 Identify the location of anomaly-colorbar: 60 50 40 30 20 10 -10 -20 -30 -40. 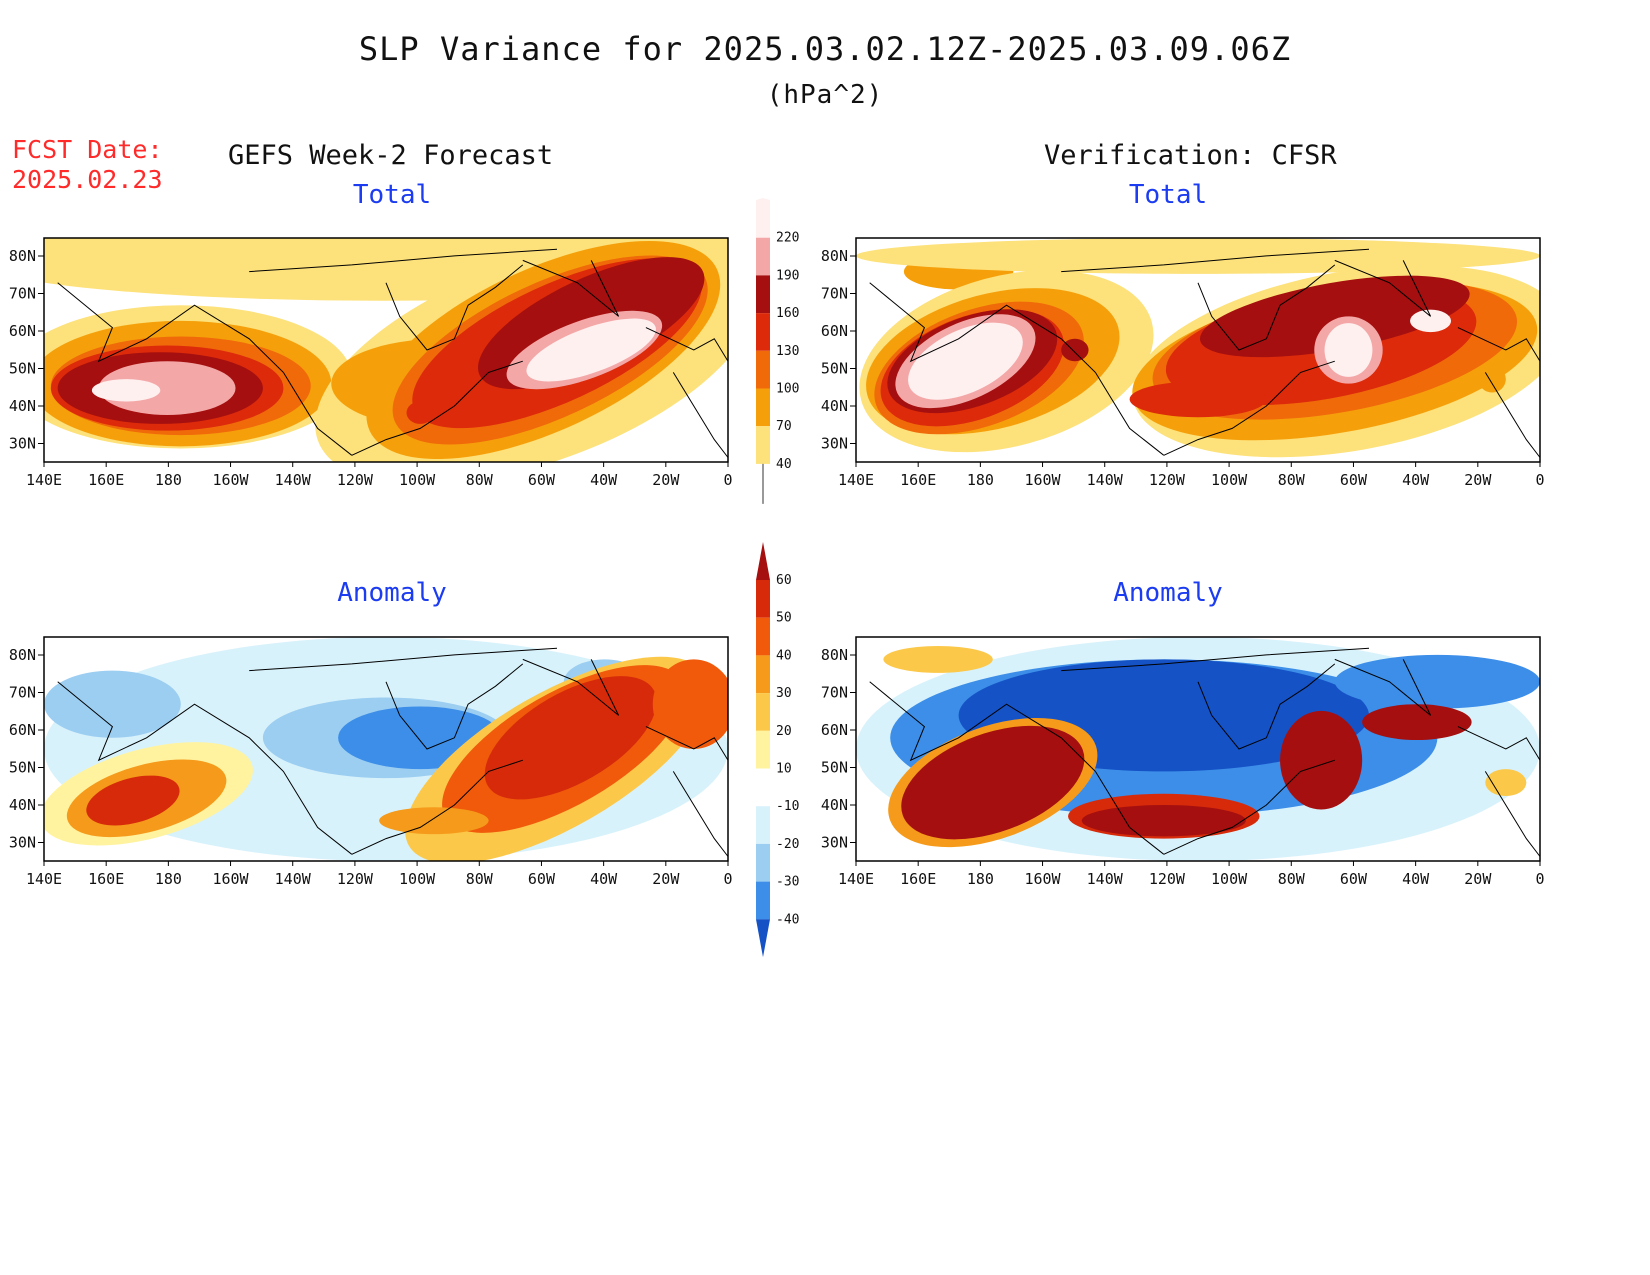
(777, 750).